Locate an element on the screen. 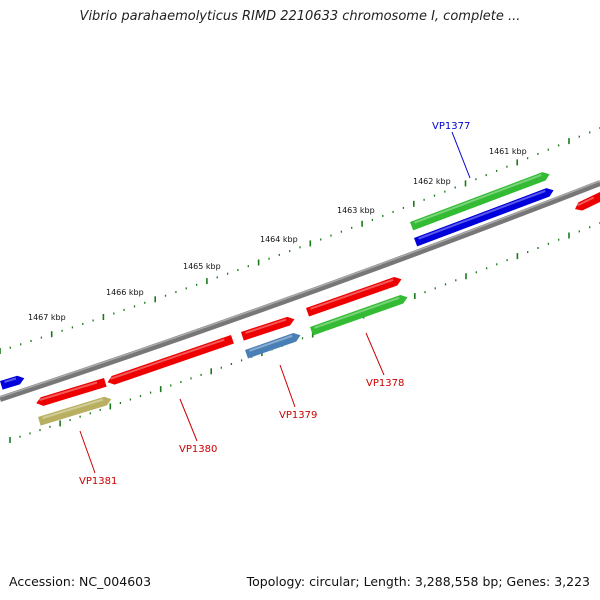 The height and width of the screenshot is (600, 600). gene-blue-edge is located at coordinates (12, 382).